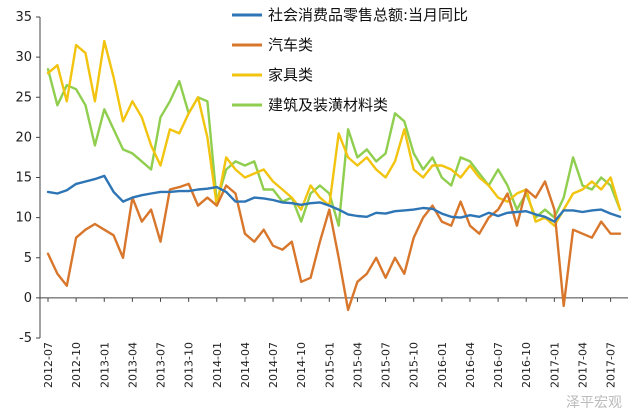 The height and width of the screenshot is (417, 640). I want to click on y-tick-label: 25, so click(23, 97).